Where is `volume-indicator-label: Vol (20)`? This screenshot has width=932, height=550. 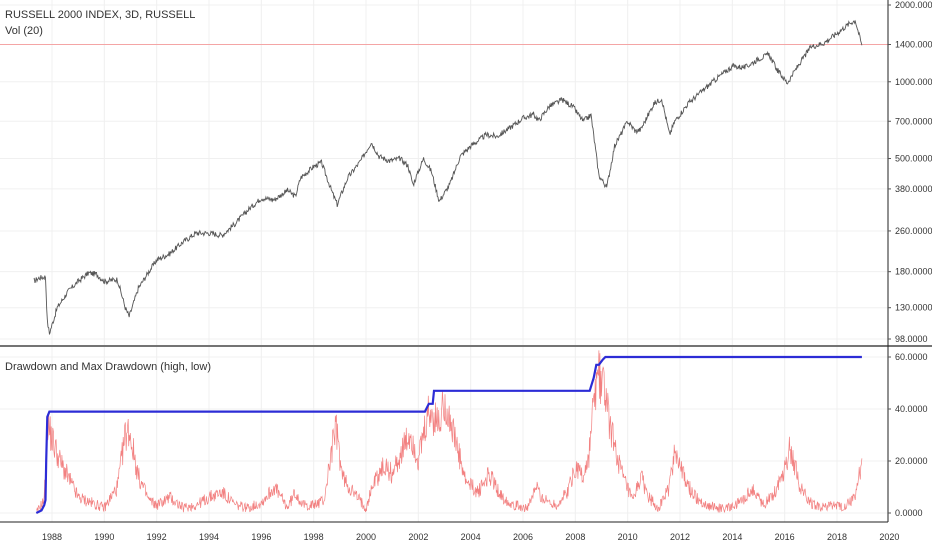
volume-indicator-label: Vol (20) is located at coordinates (24, 31).